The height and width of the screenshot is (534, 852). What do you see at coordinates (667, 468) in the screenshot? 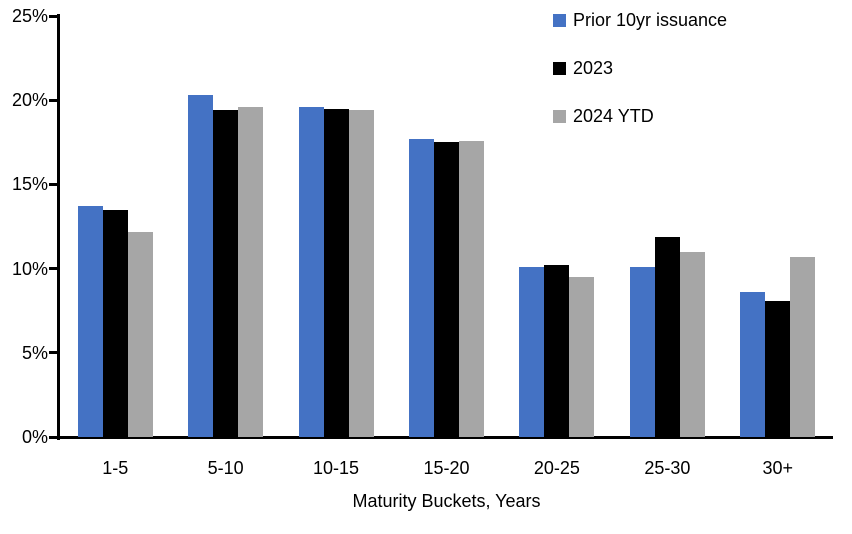
I see `x-tick-label-25-30: 25-30` at bounding box center [667, 468].